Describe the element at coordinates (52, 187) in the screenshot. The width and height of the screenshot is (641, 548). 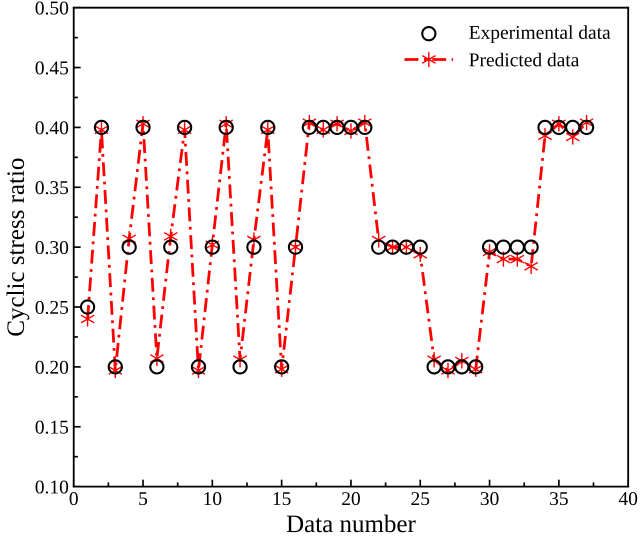
I see `y-tick-label: 0.35` at that location.